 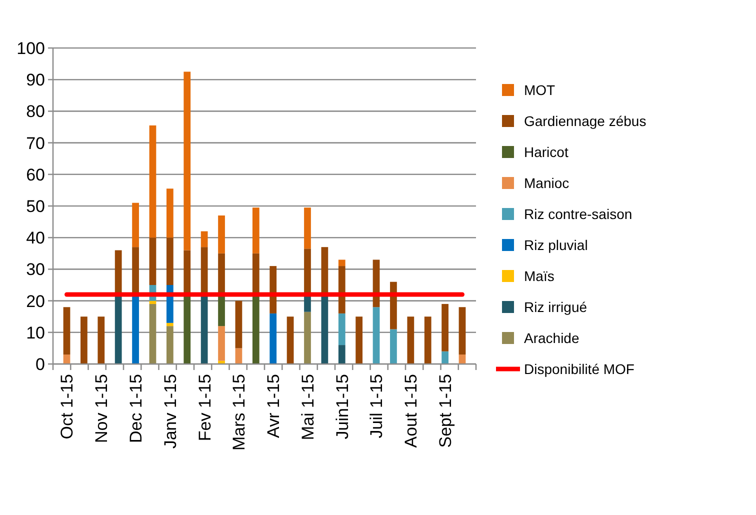 What do you see at coordinates (579, 368) in the screenshot?
I see `legend-label: Disponibilité MOF` at bounding box center [579, 368].